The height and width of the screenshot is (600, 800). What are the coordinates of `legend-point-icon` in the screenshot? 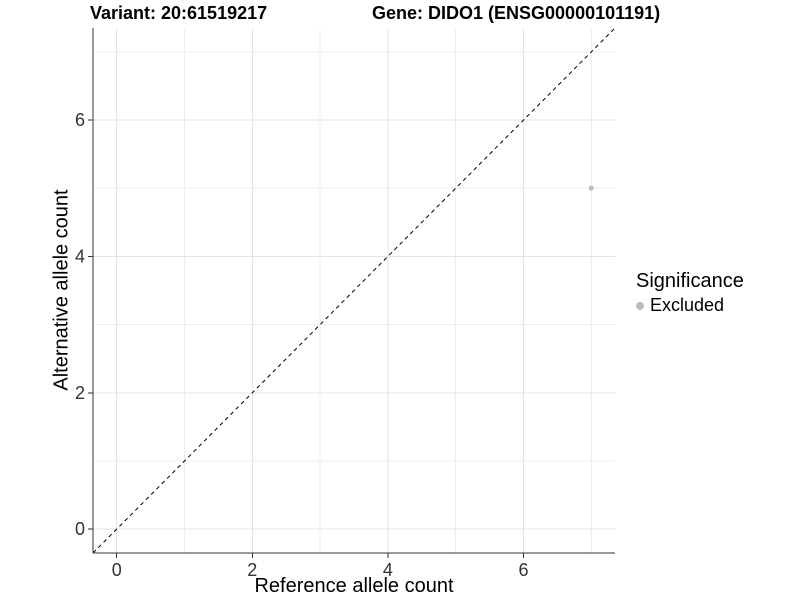 It's located at (640, 305).